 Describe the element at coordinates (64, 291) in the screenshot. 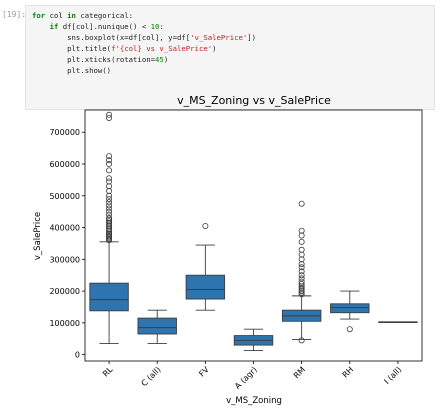

I see `y-tick-label: 200000` at that location.